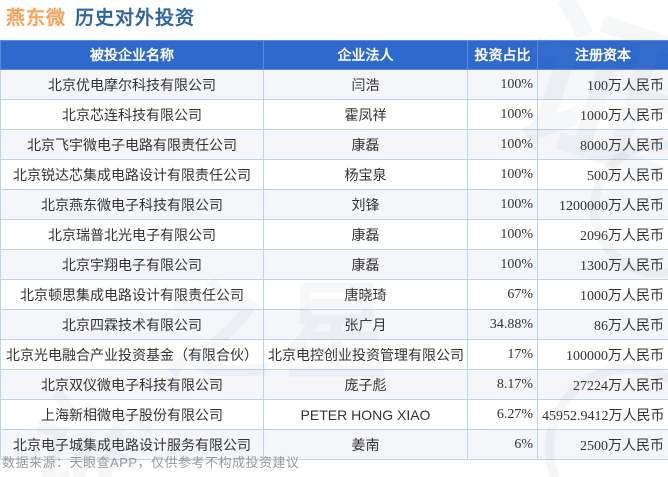 The height and width of the screenshot is (477, 668). I want to click on table-row: 北京燕东微电子科技有限公司 刘锋 100% 1200000万人民币, so click(334, 204).